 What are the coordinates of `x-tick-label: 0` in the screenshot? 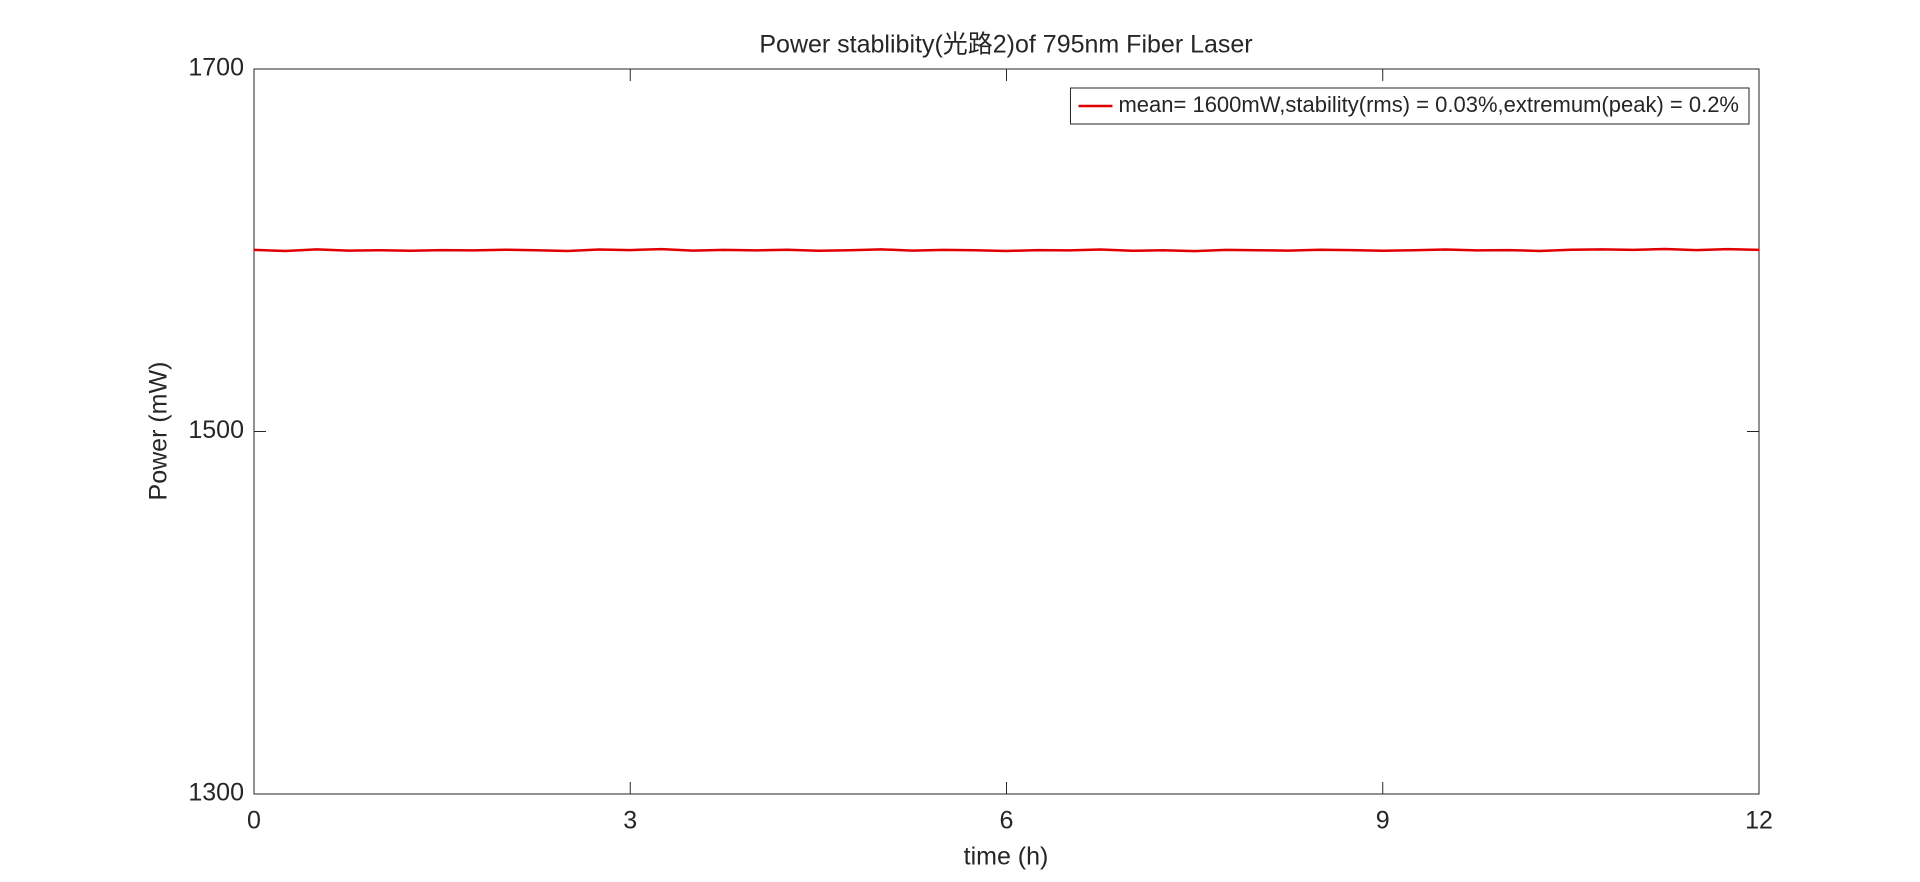 It's located at (254, 821).